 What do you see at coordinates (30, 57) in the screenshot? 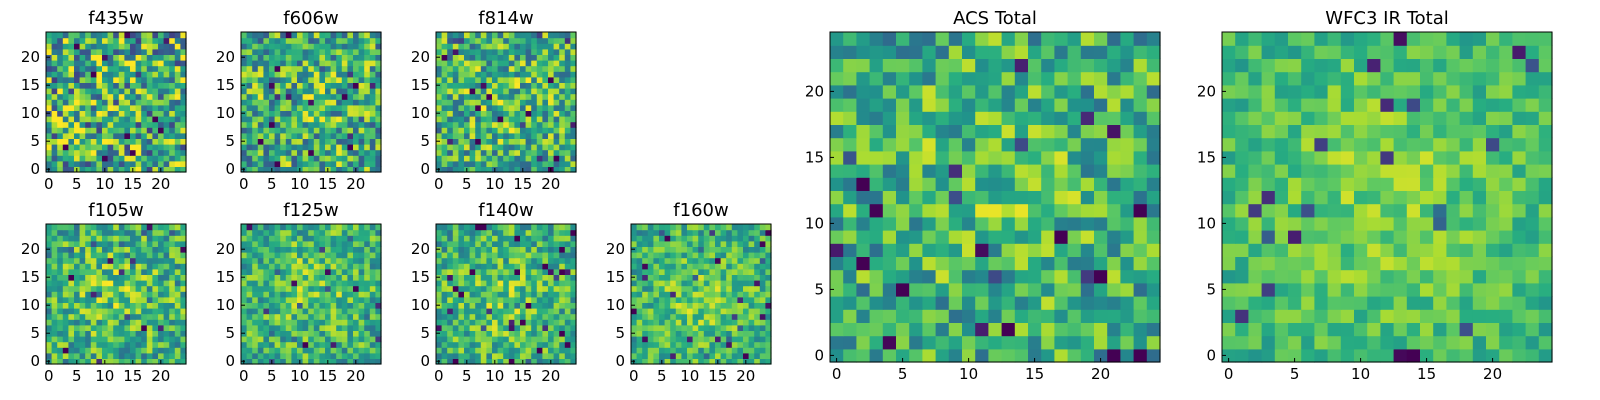
I see `y-tick-label: 20` at bounding box center [30, 57].